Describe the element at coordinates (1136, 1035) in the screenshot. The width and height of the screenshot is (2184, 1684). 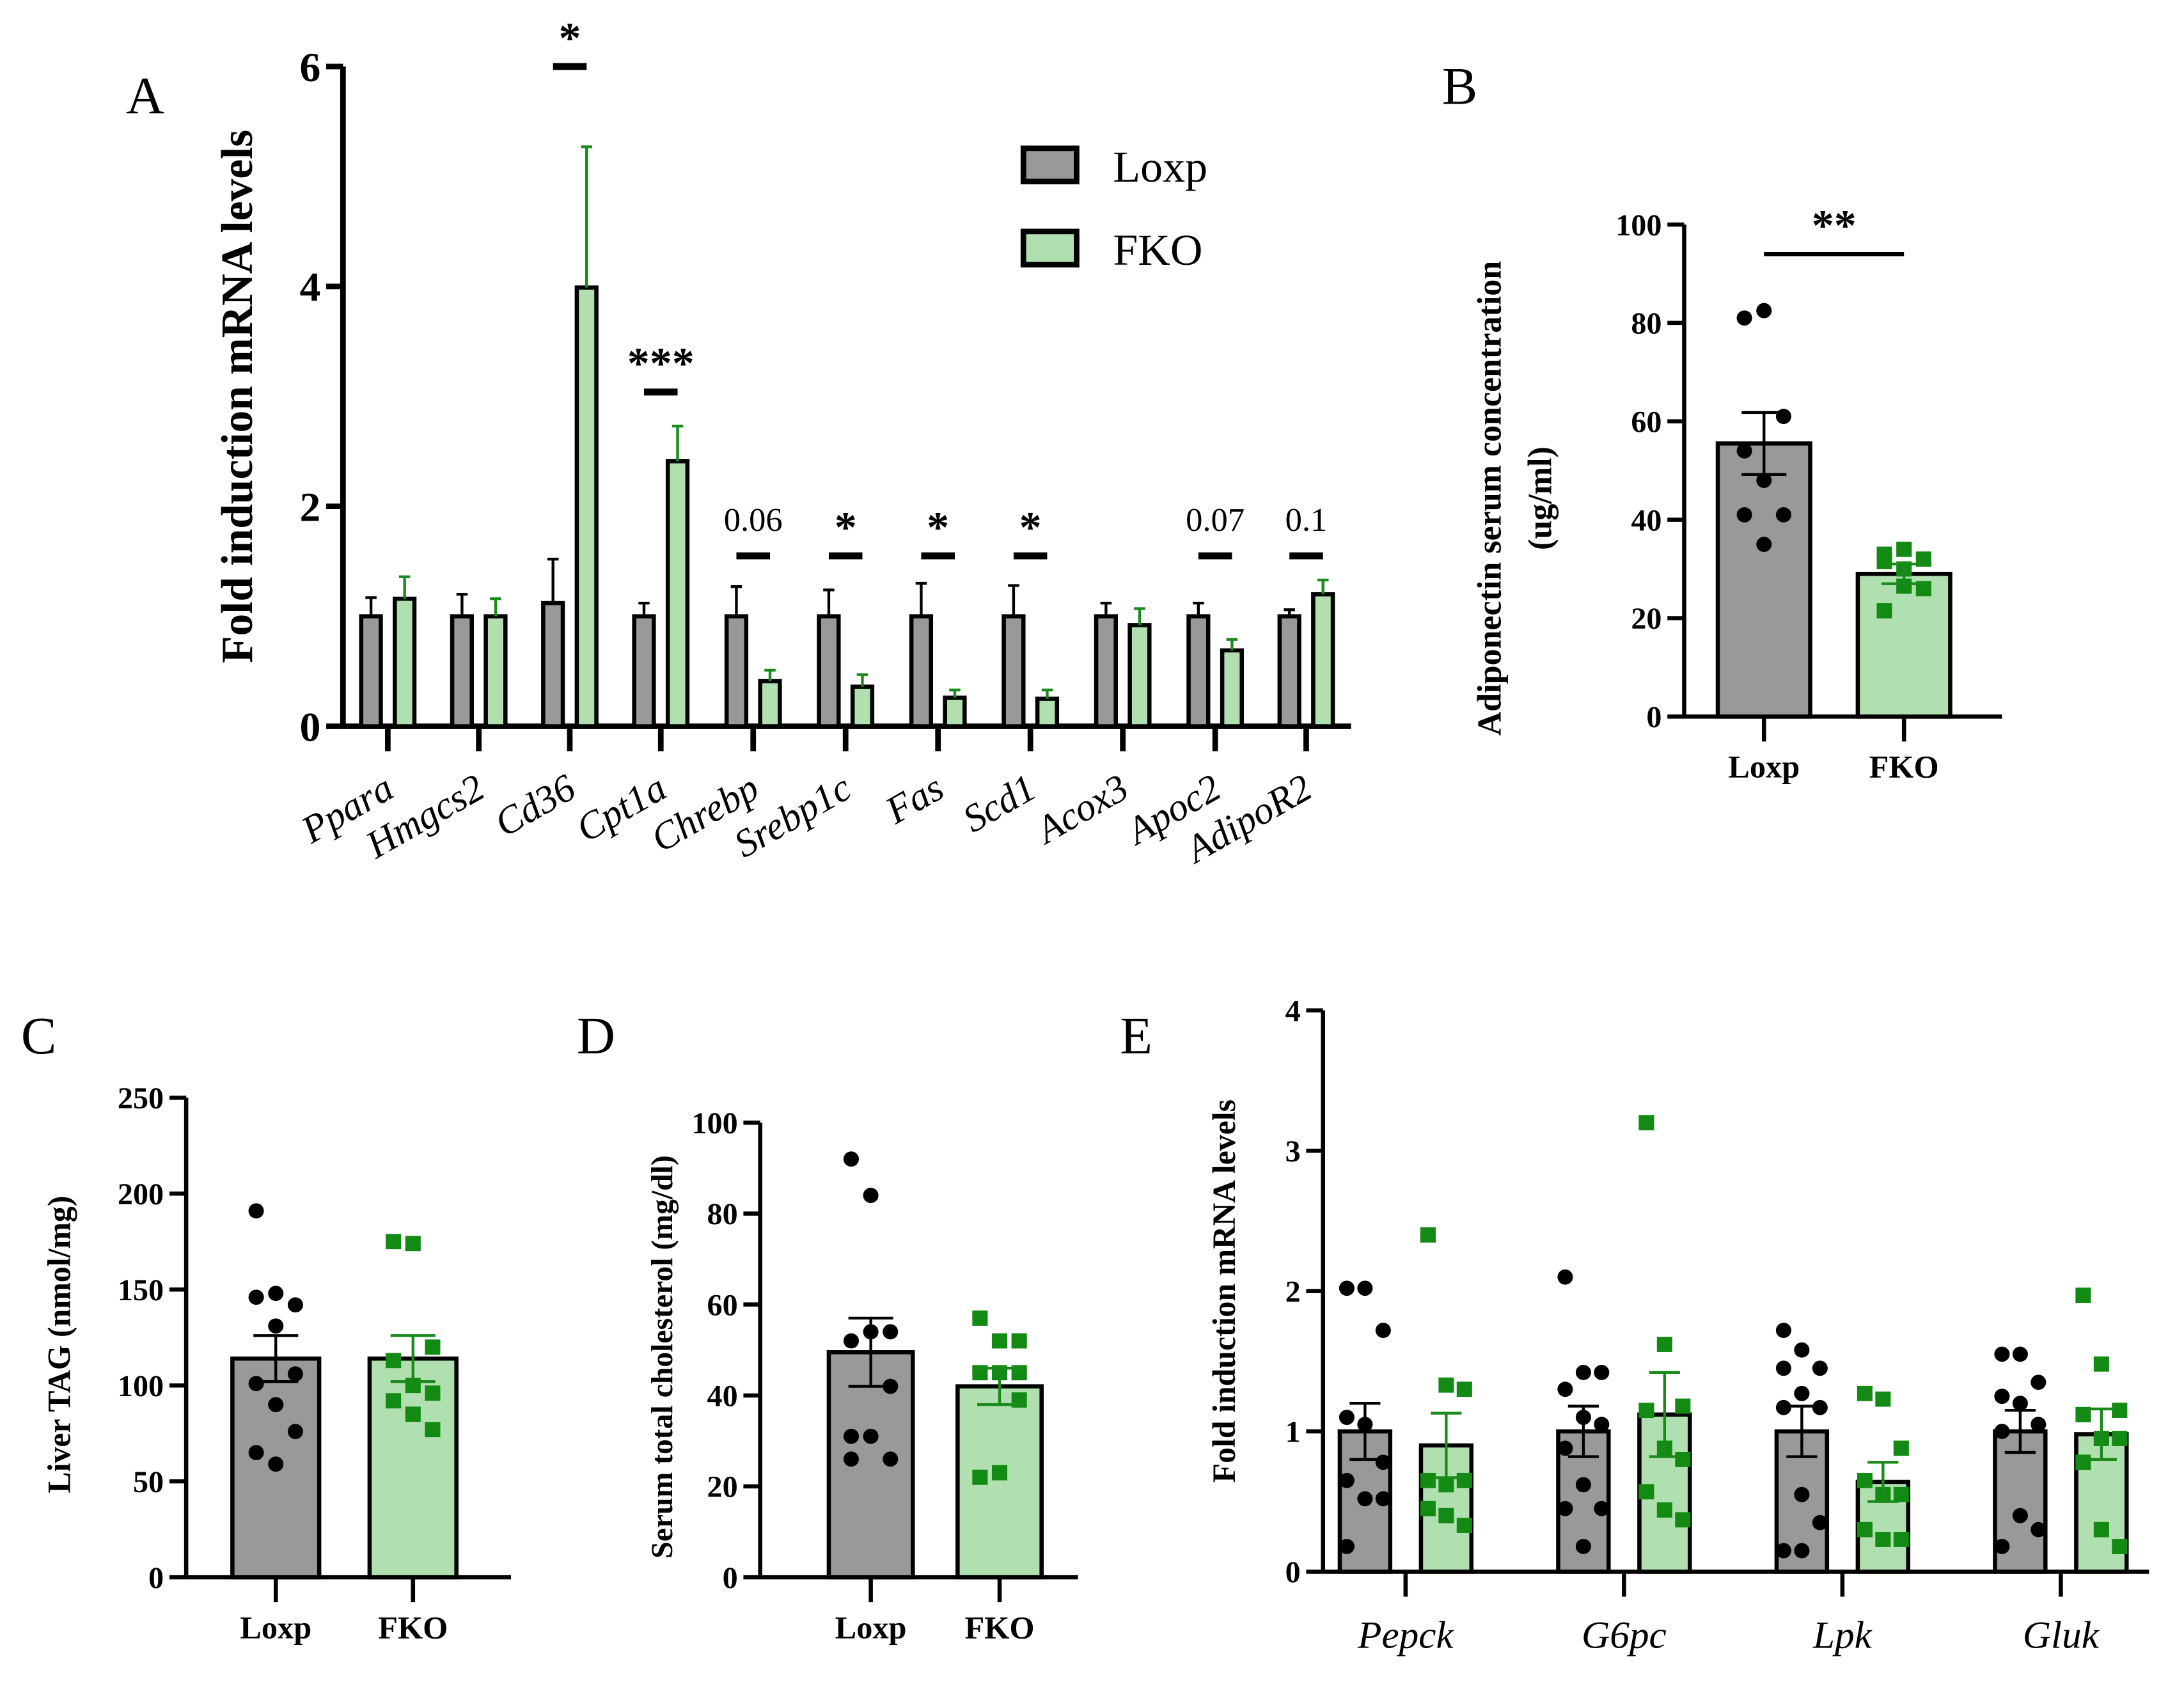
I see `panel-letter: E` at that location.